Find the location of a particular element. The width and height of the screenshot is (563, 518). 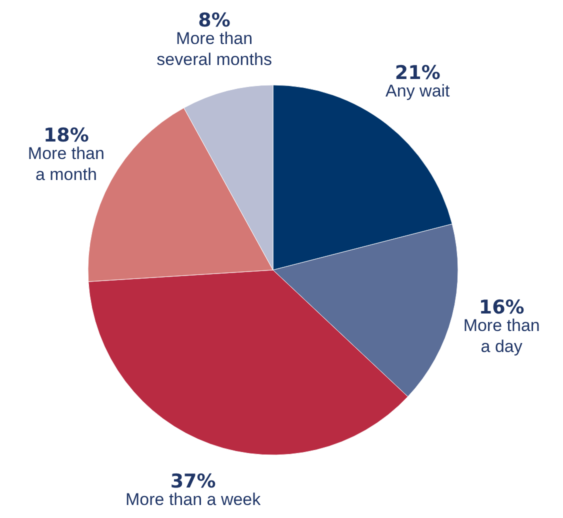

data-label: 8% is located at coordinates (214, 20).